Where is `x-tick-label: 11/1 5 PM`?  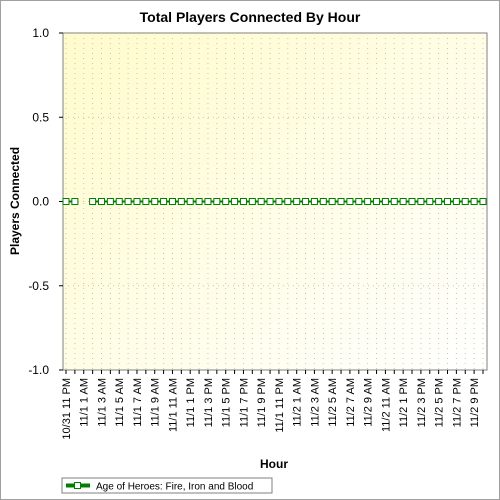
x-tick-label: 11/1 5 PM is located at coordinates (227, 402).